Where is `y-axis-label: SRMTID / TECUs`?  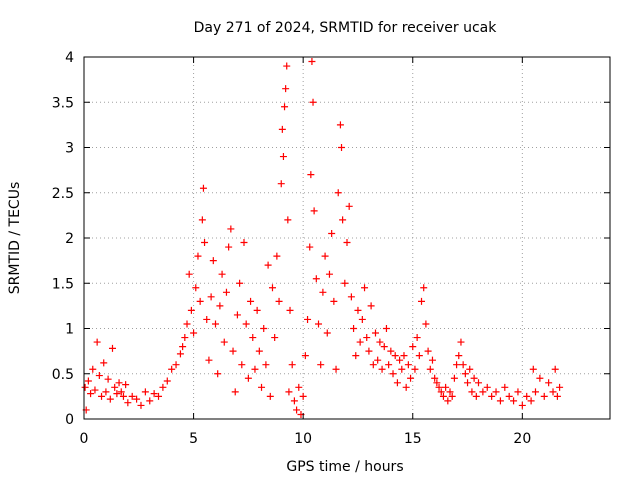 y-axis-label: SRMTID / TECUs is located at coordinates (15, 238).